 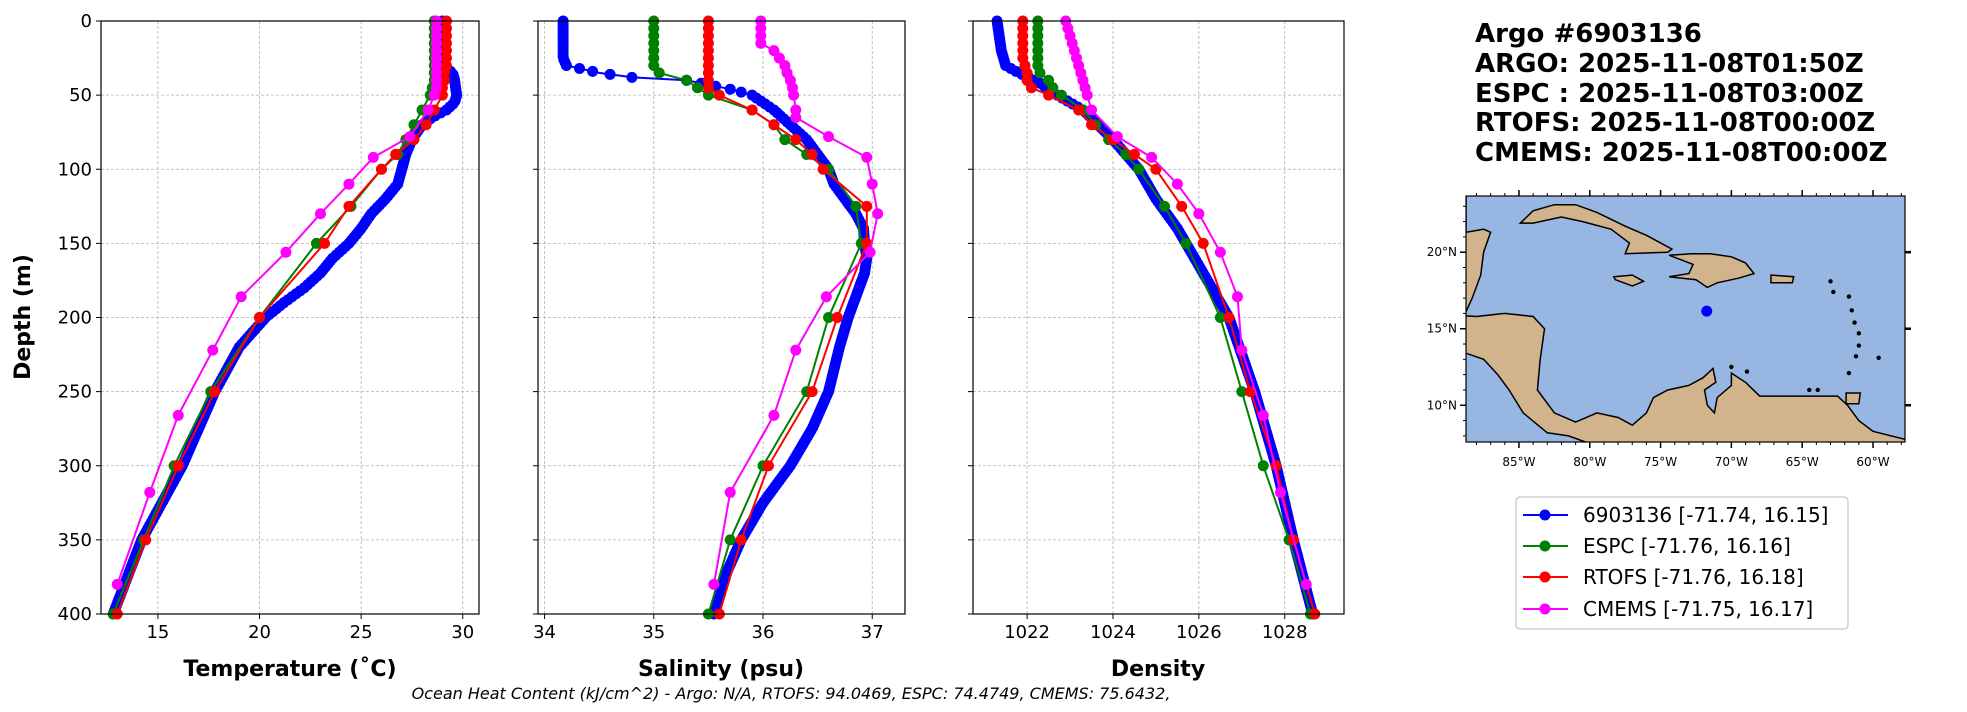 What do you see at coordinates (1669, 64) in the screenshot?
I see `title-line-argo-time: ARGO: 2025-11-08T01:50Z` at bounding box center [1669, 64].